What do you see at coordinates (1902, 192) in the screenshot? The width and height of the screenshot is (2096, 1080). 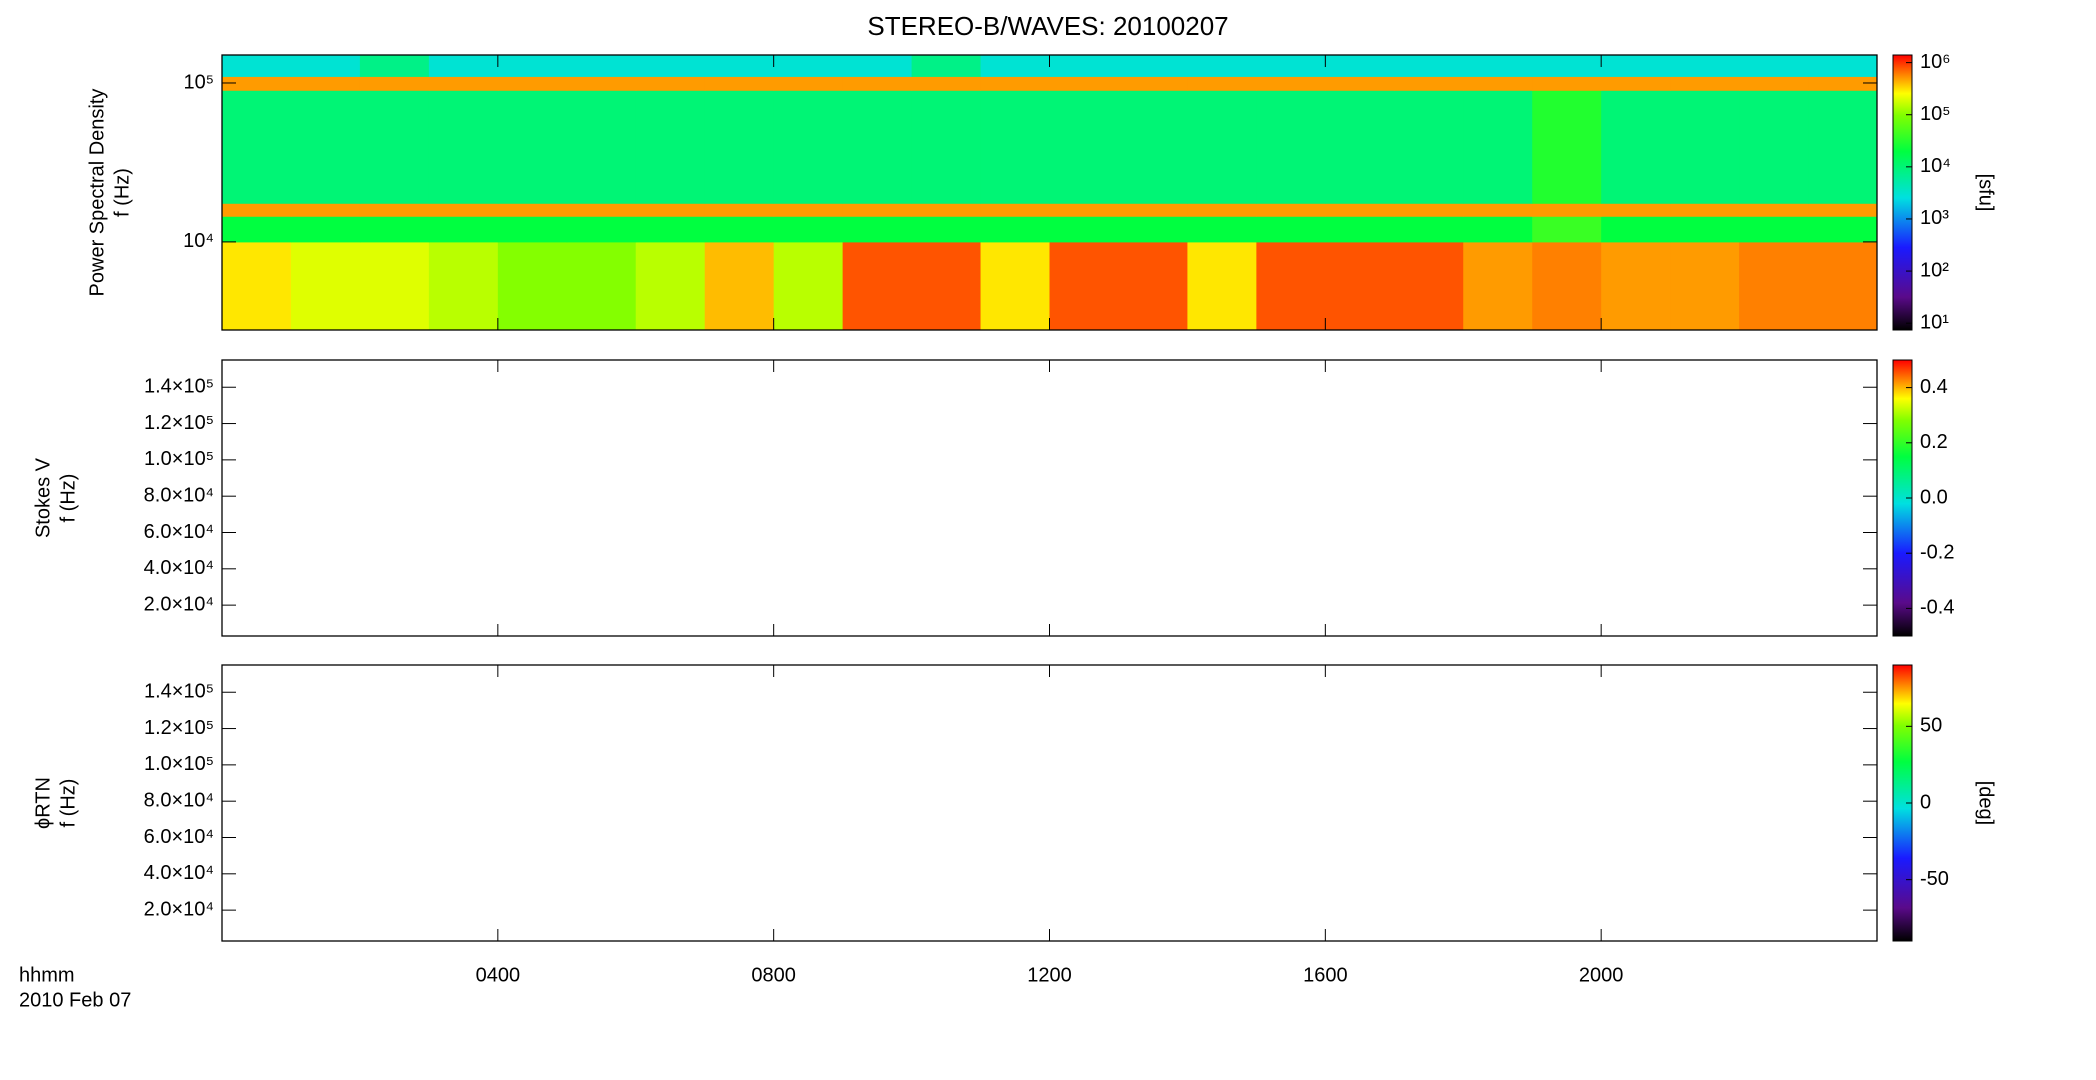 I see `colorbar` at bounding box center [1902, 192].